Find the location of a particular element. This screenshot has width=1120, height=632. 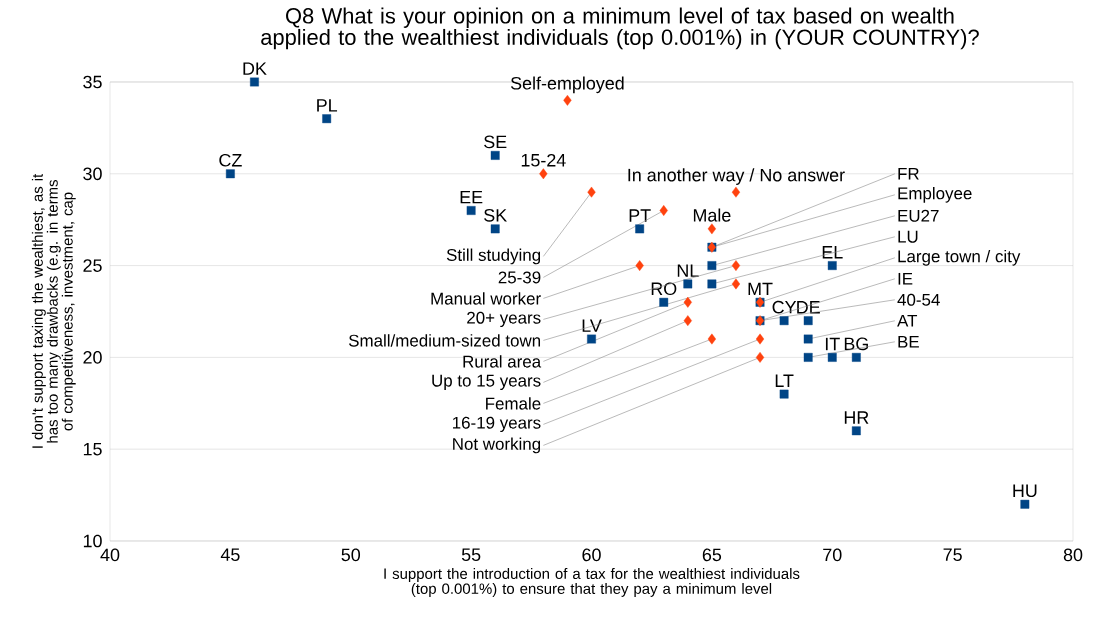

x-tick-label: 50 is located at coordinates (351, 555).